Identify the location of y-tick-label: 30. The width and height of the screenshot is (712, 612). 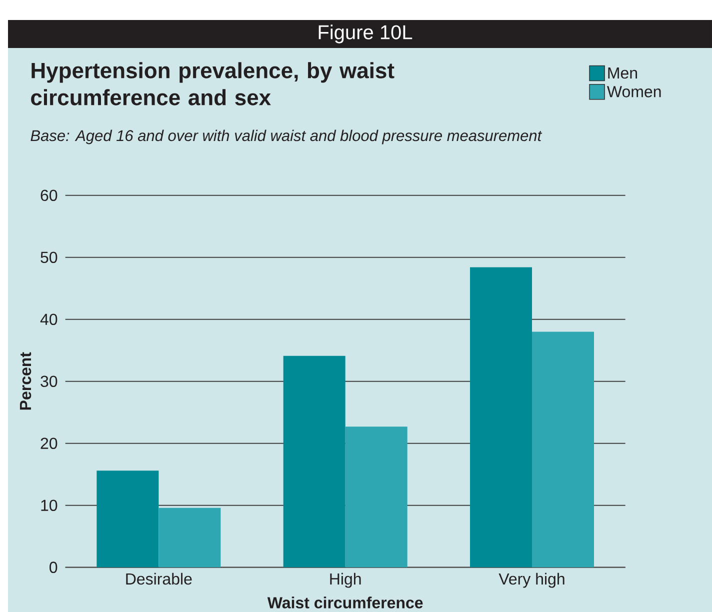
(49, 382).